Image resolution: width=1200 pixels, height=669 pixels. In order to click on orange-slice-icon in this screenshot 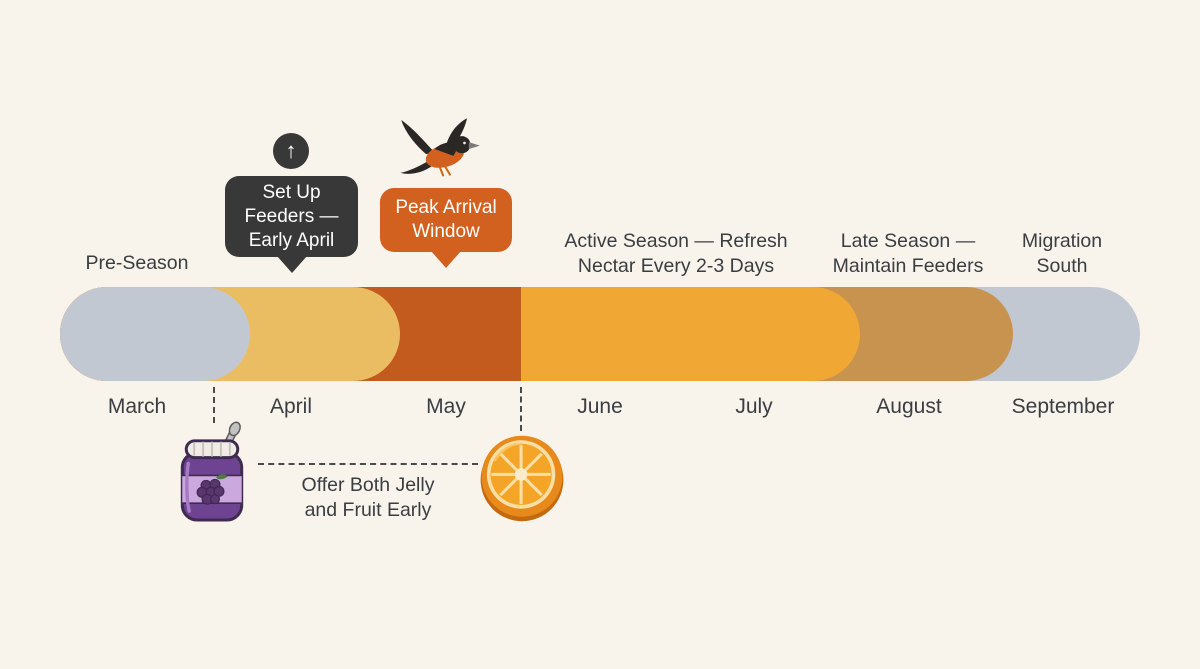, I will do `click(522, 478)`.